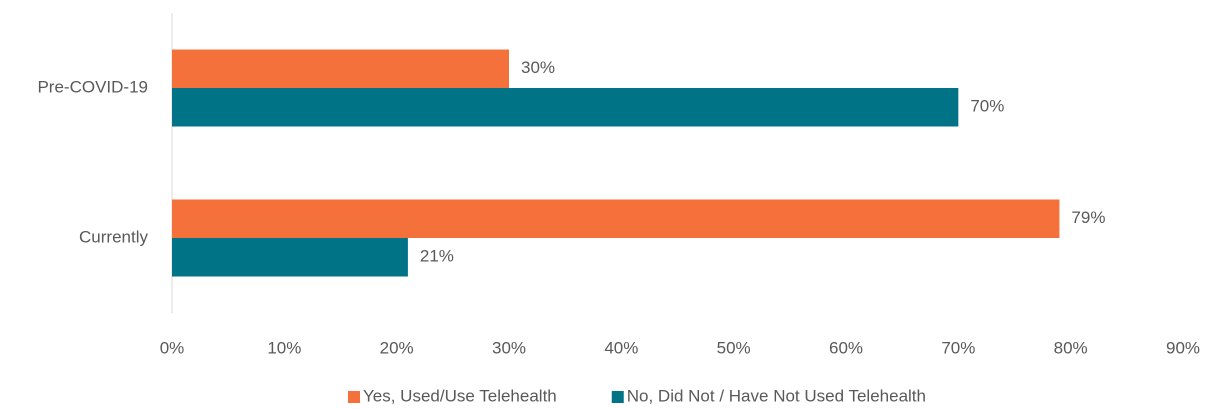  I want to click on legend-label: No, Did Not / Have Not Used Telehealth, so click(776, 395).